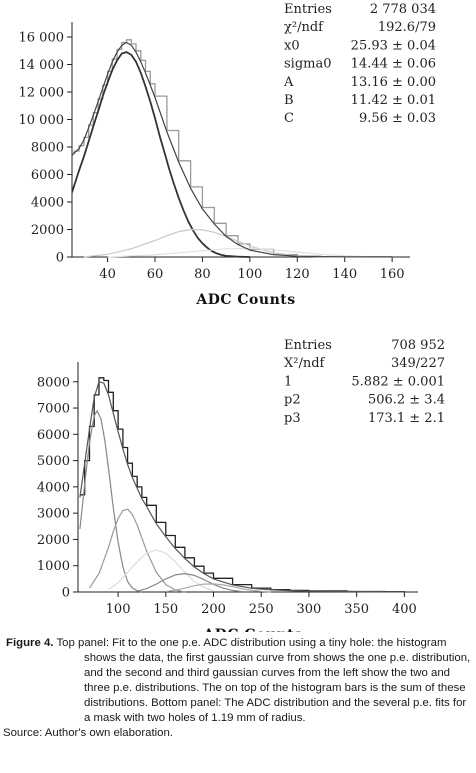 Image resolution: width=476 pixels, height=773 pixels. I want to click on stat-value: 25.93 ± 0.04, so click(393, 45).